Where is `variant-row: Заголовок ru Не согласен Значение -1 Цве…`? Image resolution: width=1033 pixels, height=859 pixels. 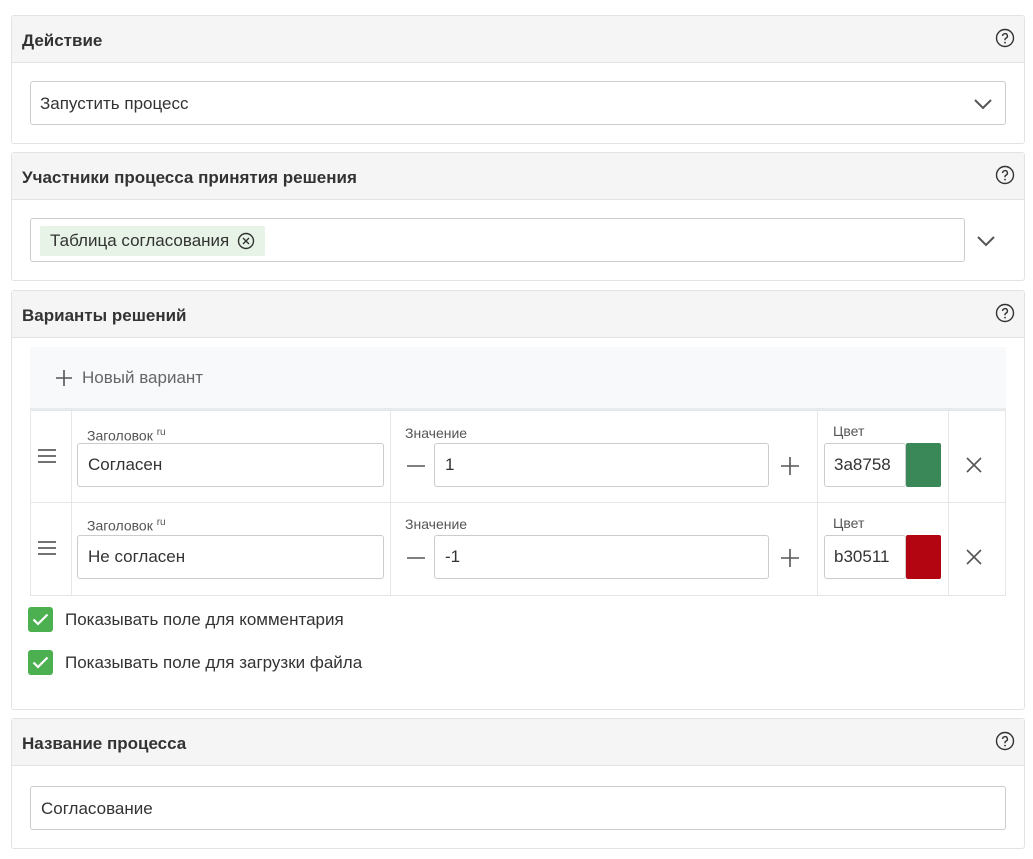
variant-row: Заголовок ru Не согласен Значение -1 Цве… is located at coordinates (518, 549).